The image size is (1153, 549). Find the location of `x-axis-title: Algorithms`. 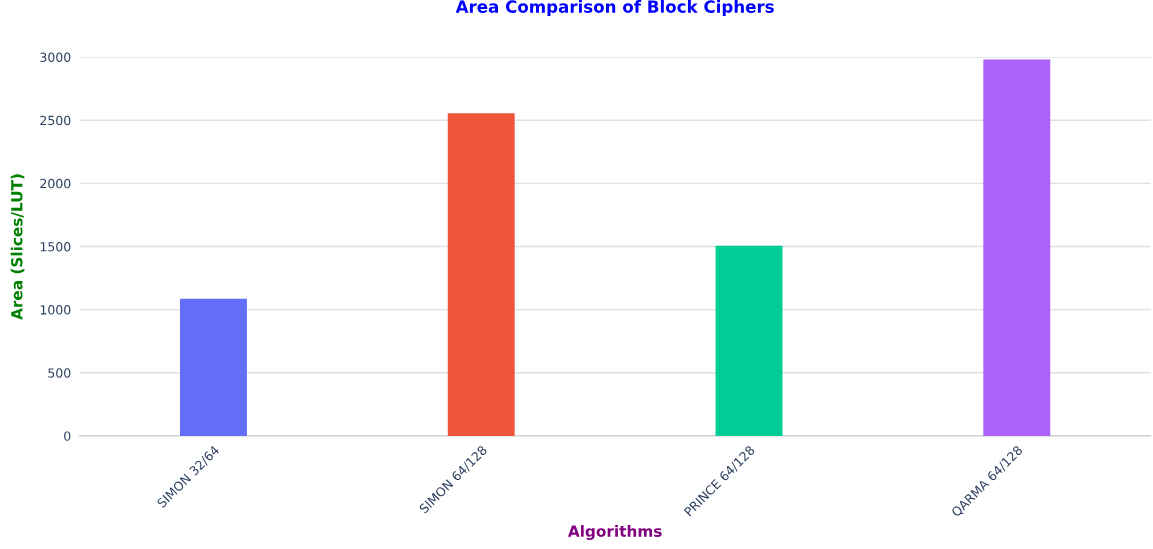

x-axis-title: Algorithms is located at coordinates (614, 532).